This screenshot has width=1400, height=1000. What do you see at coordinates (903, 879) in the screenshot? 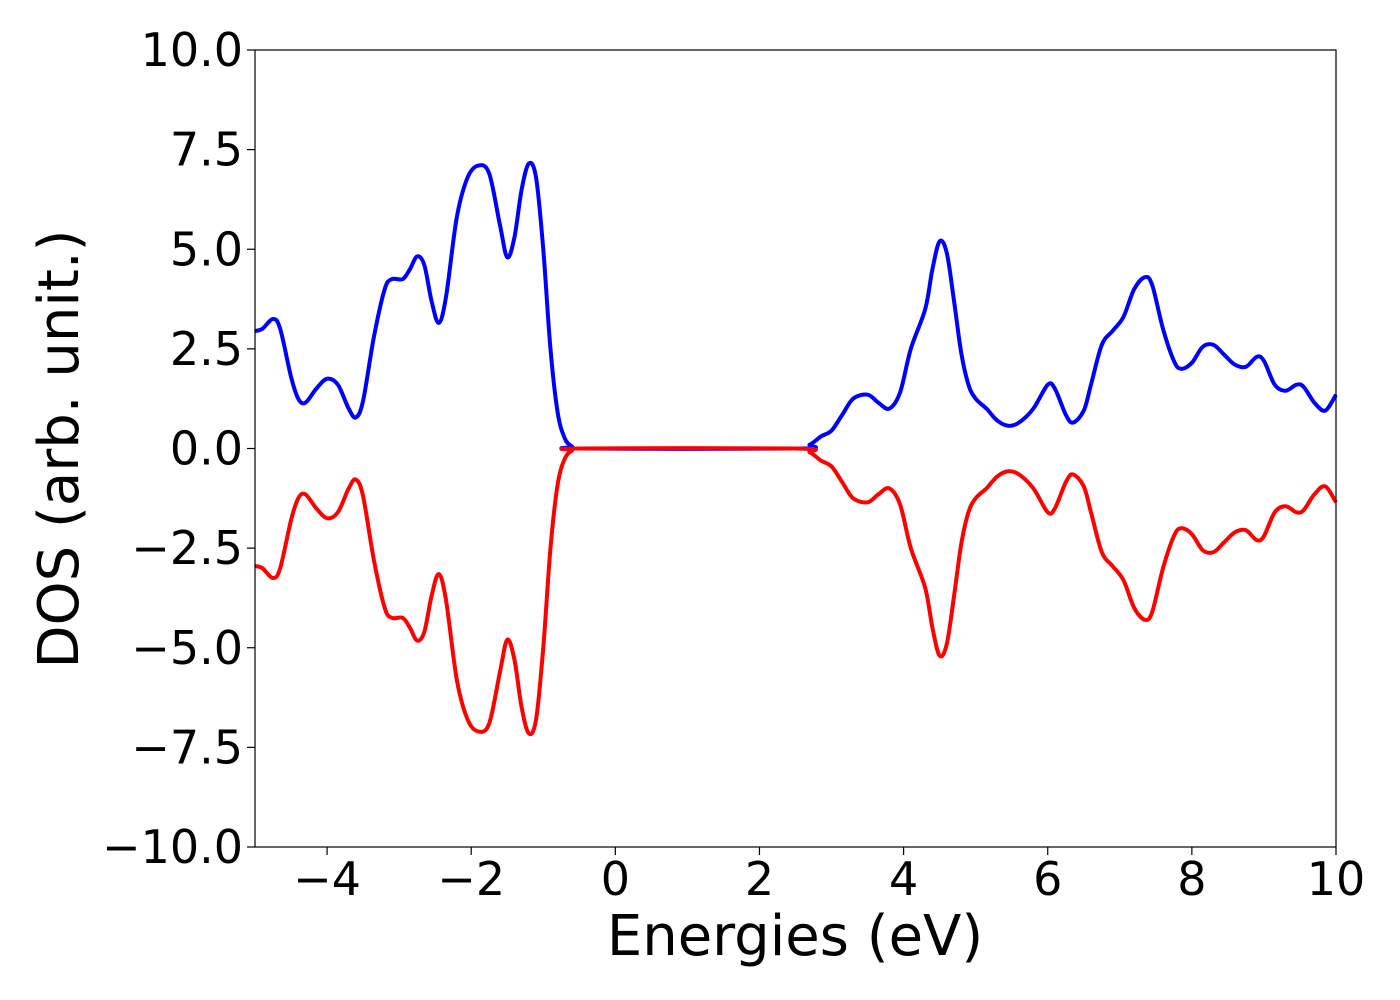
I see `x-tick-label: 4` at bounding box center [903, 879].